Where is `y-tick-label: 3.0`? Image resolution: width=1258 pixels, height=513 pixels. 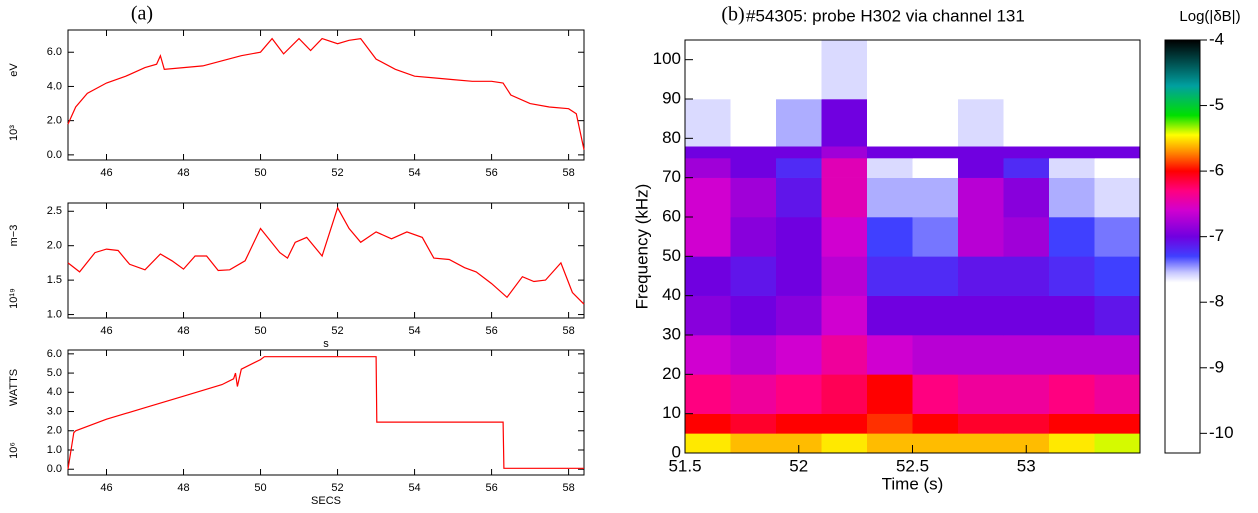
y-tick-label: 3.0 is located at coordinates (54, 411).